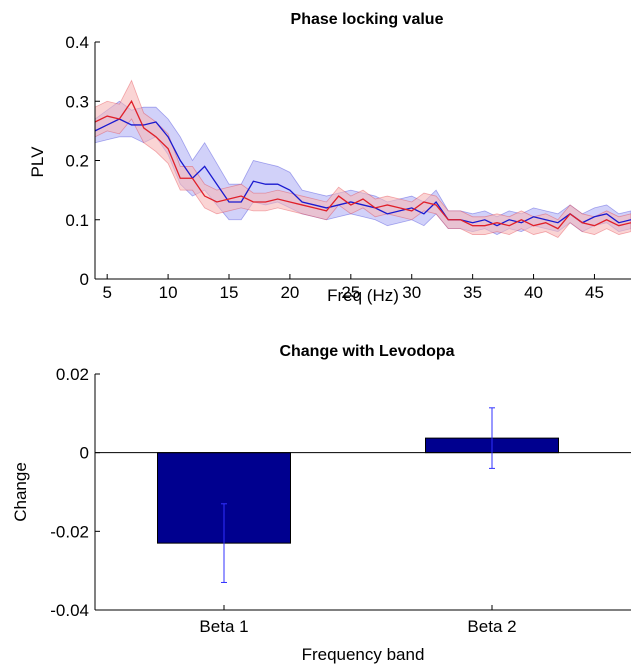  Describe the element at coordinates (77, 101) in the screenshot. I see `plv-y-tick-label: 0.3` at that location.